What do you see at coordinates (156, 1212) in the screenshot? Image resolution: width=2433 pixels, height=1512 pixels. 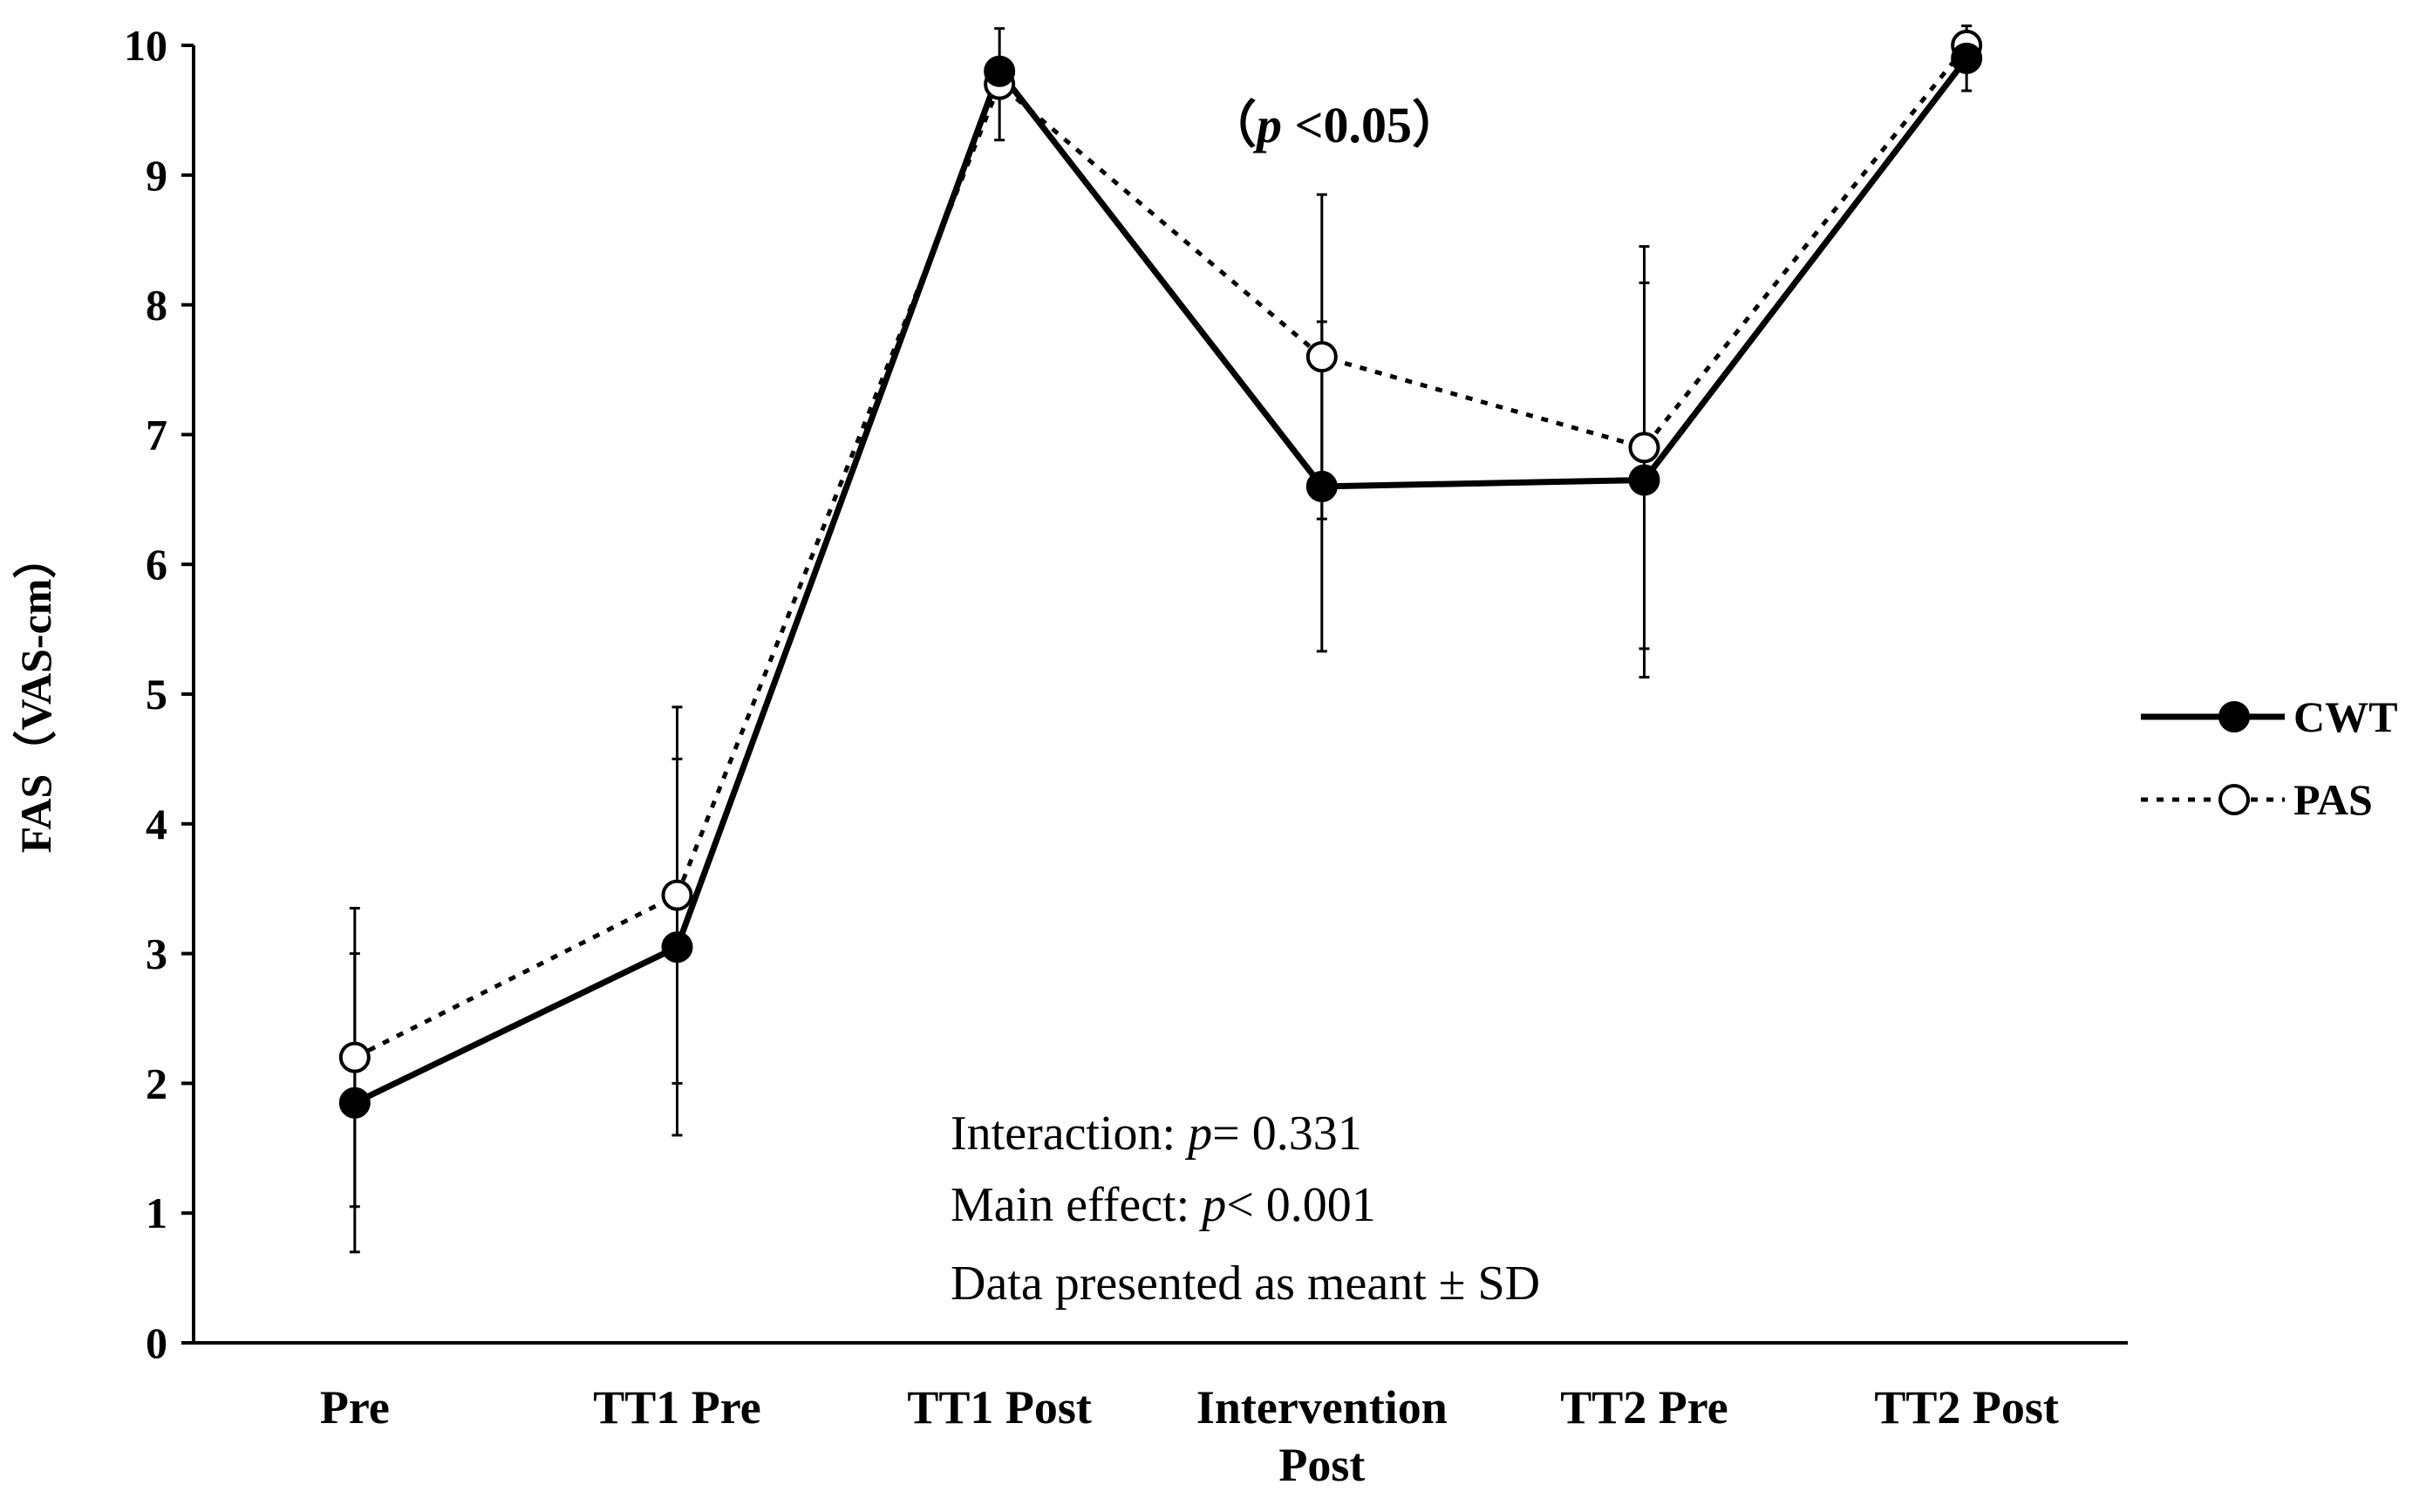 I see `y-tick-label: 1` at bounding box center [156, 1212].